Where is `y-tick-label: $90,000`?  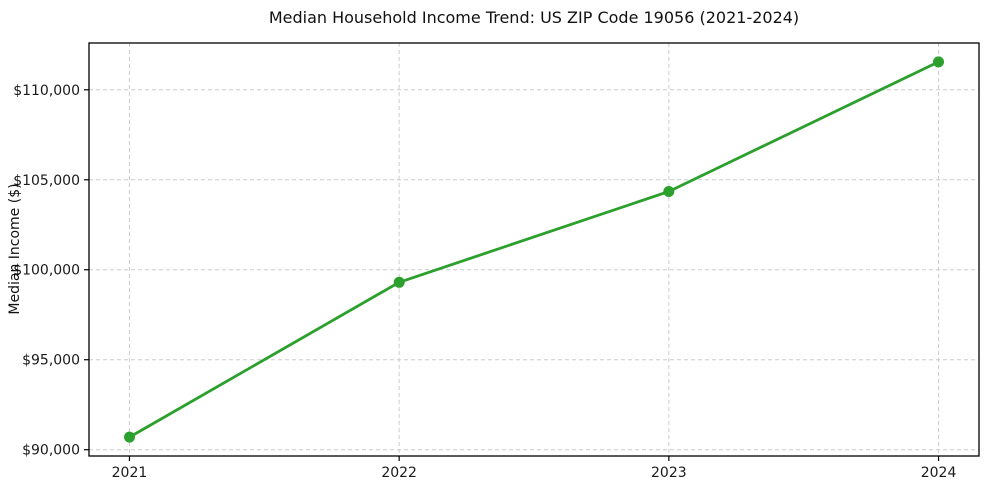 y-tick-label: $90,000 is located at coordinates (51, 451).